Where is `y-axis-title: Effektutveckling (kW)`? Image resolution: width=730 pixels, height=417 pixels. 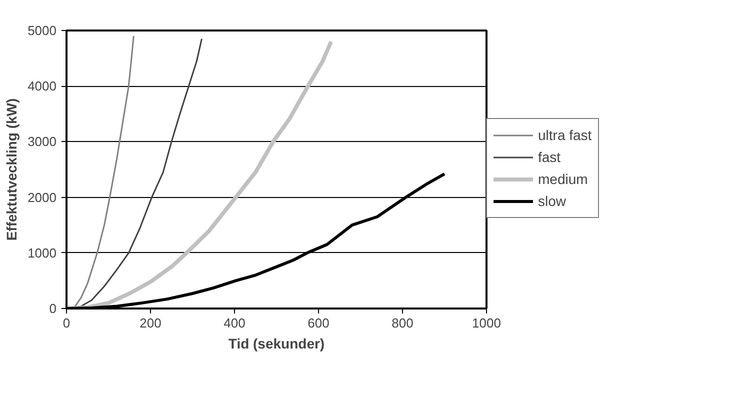
y-axis-title: Effektutveckling (kW) is located at coordinates (12, 169).